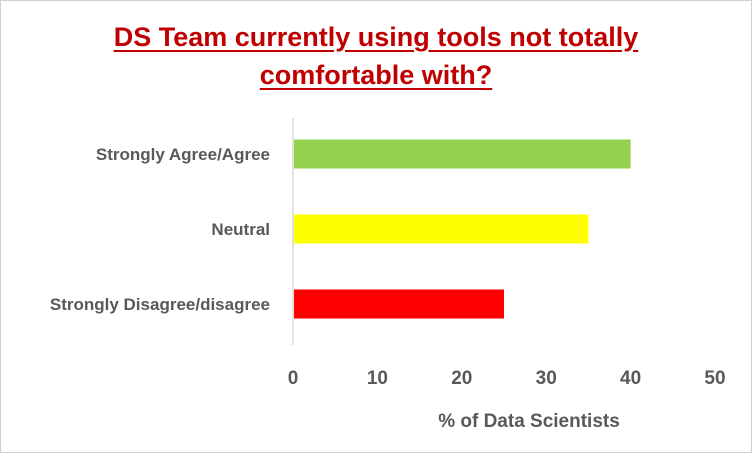  Describe the element at coordinates (183, 154) in the screenshot. I see `category-label-0: Strongly Agree/Agree` at that location.